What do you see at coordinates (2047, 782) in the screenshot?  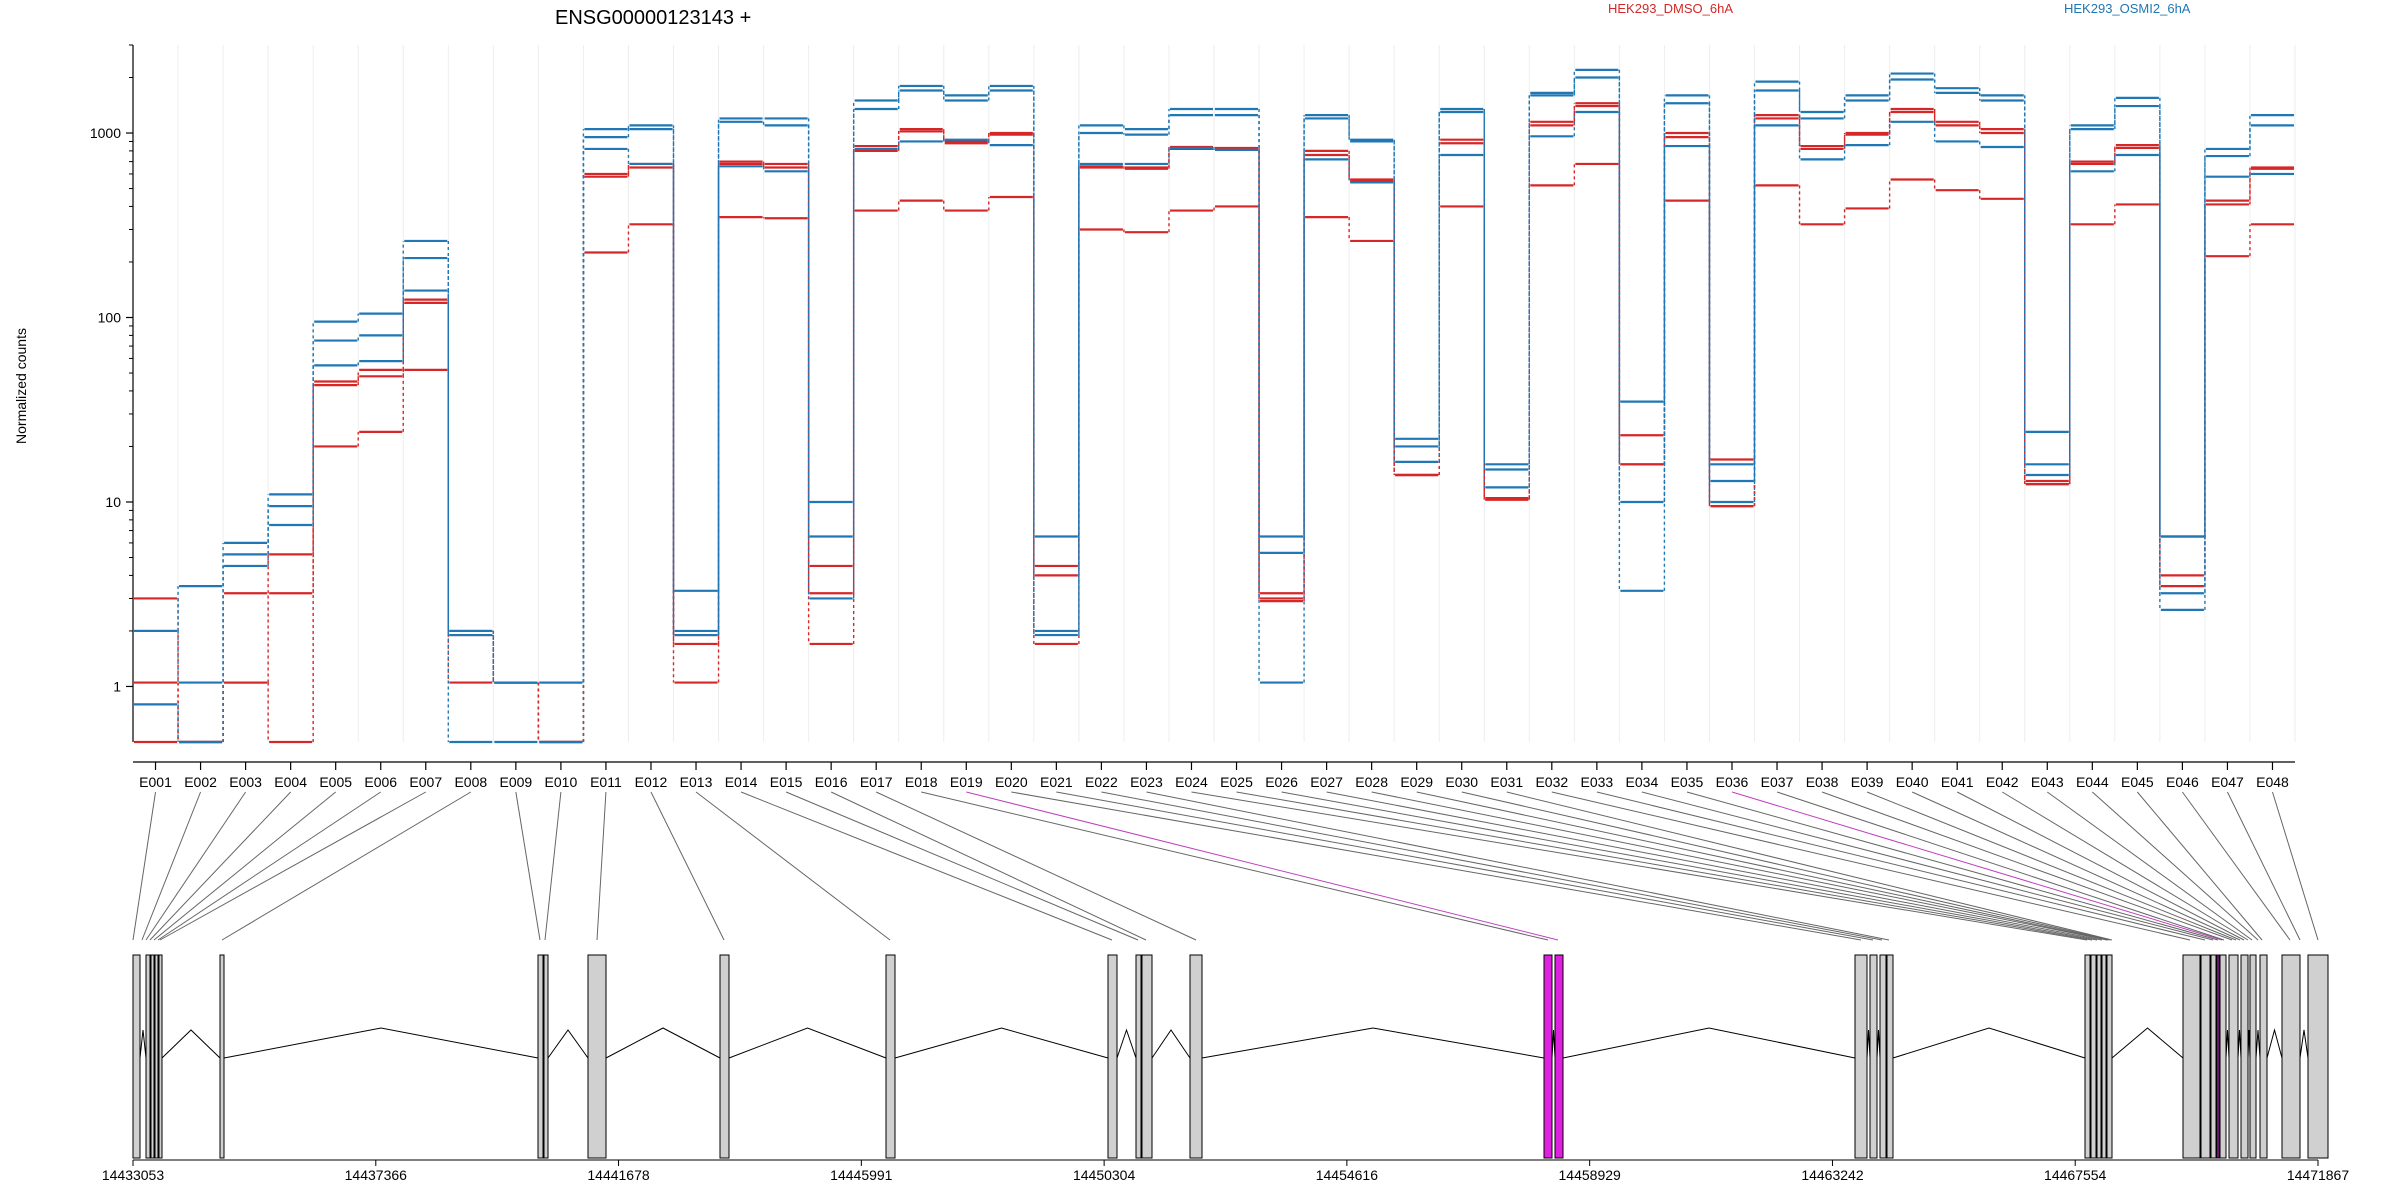 I see `x-tick-label: E043` at bounding box center [2047, 782].